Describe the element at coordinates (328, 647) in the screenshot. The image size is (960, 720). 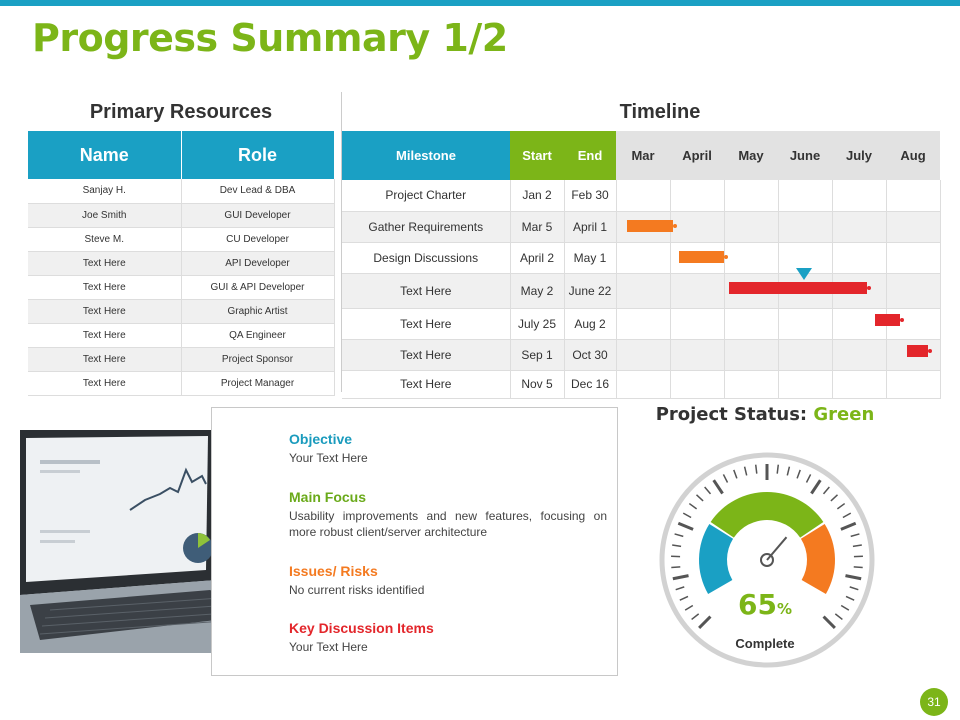
I see `discussion-text: Your Text Here` at that location.